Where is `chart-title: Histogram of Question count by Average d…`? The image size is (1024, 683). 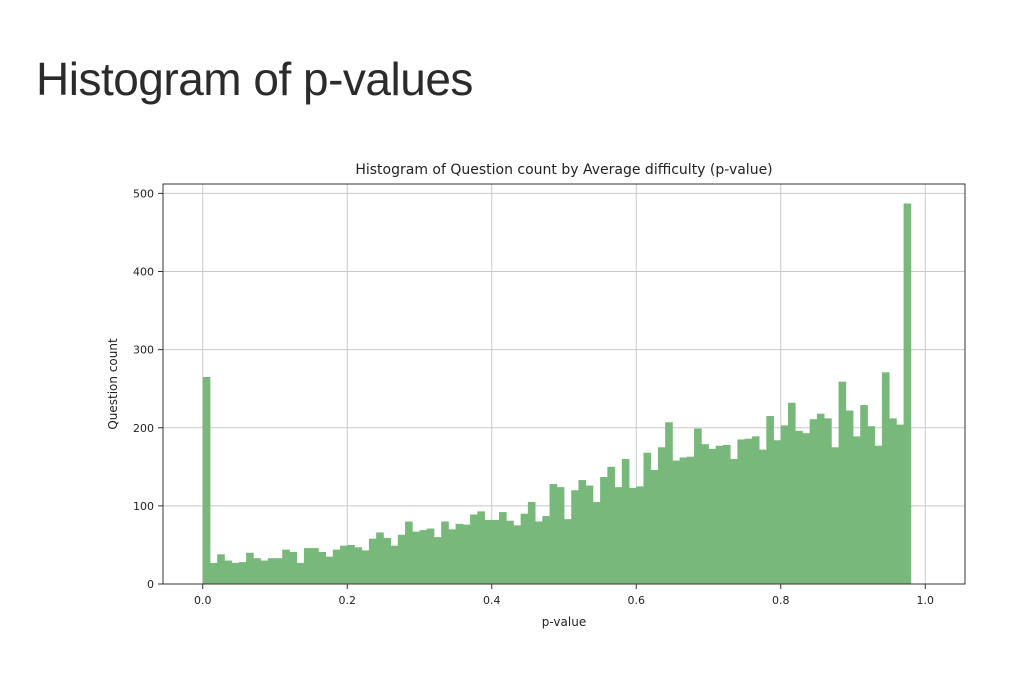
chart-title: Histogram of Question count by Average d… is located at coordinates (563, 170).